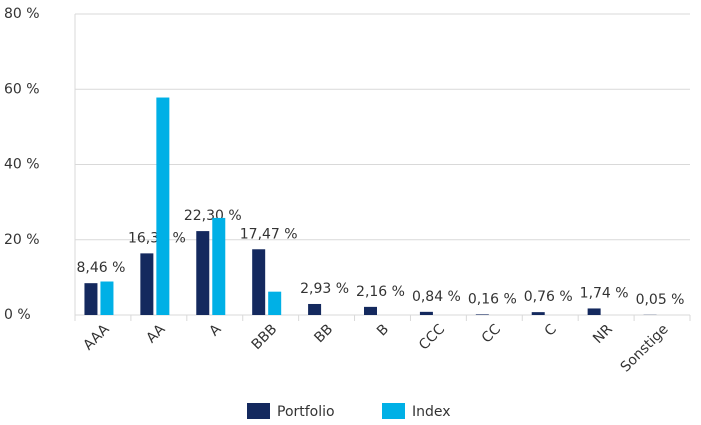 This screenshot has width=701, height=425. Describe the element at coordinates (22, 240) in the screenshot. I see `y-tick-label: 20 %` at that location.